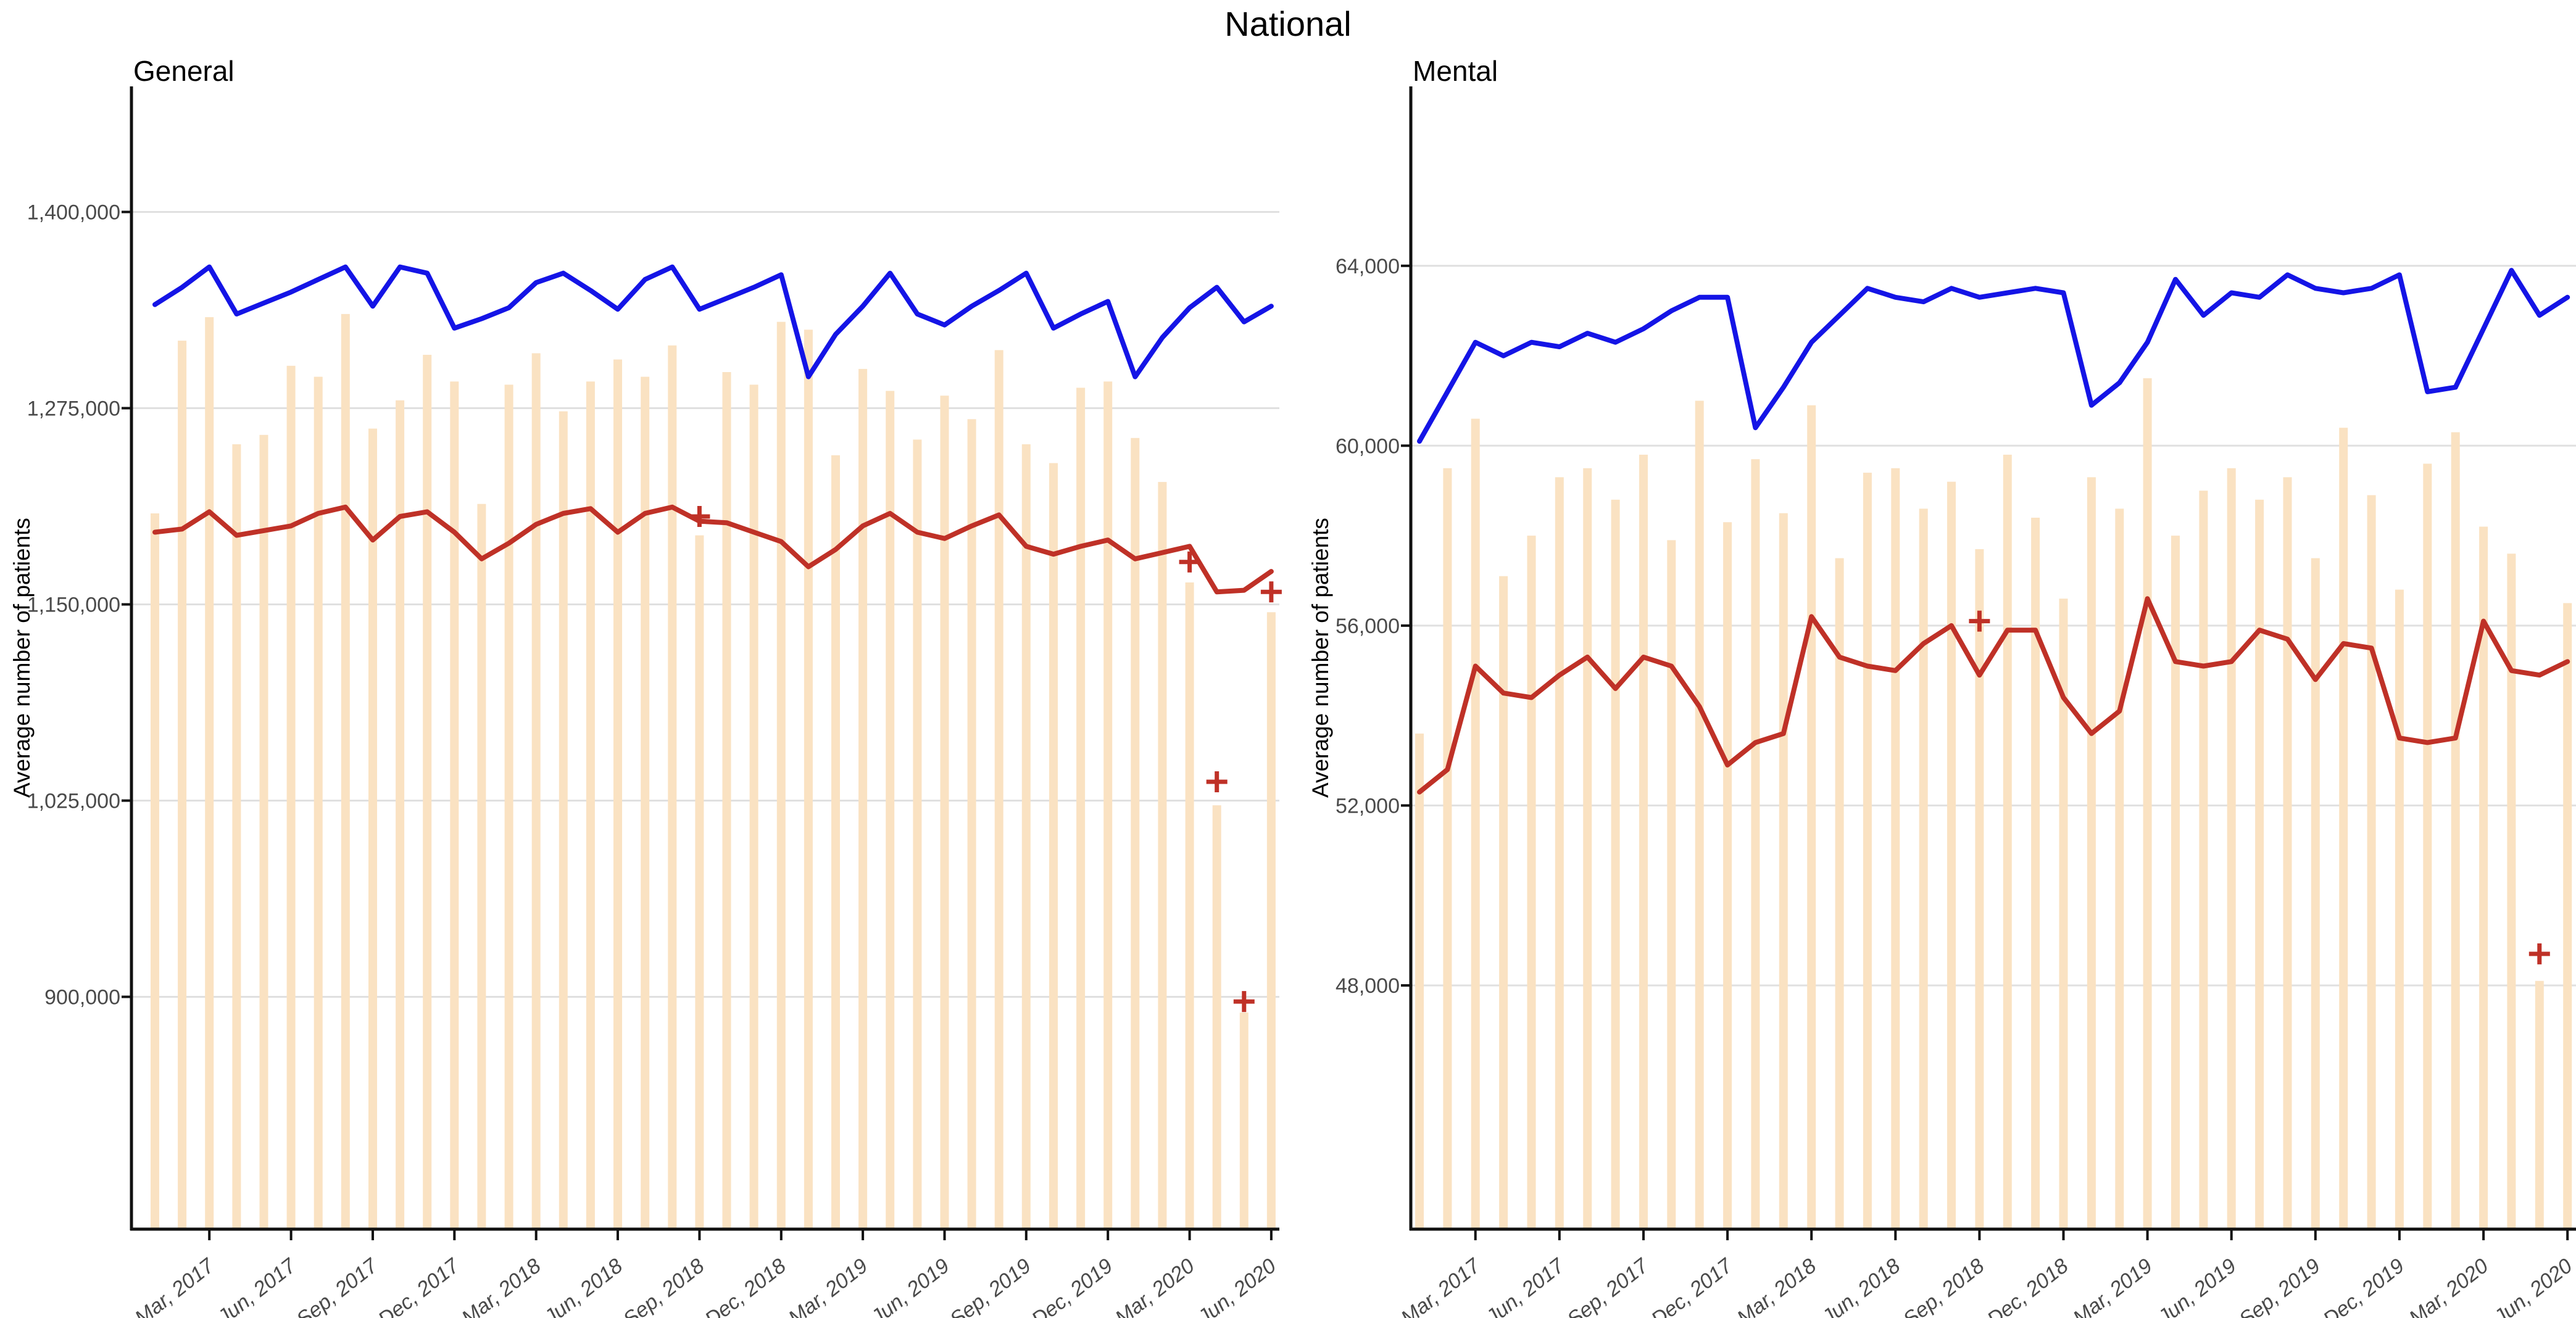  I want to click on y-tick-label: 52,000, so click(1368, 806).